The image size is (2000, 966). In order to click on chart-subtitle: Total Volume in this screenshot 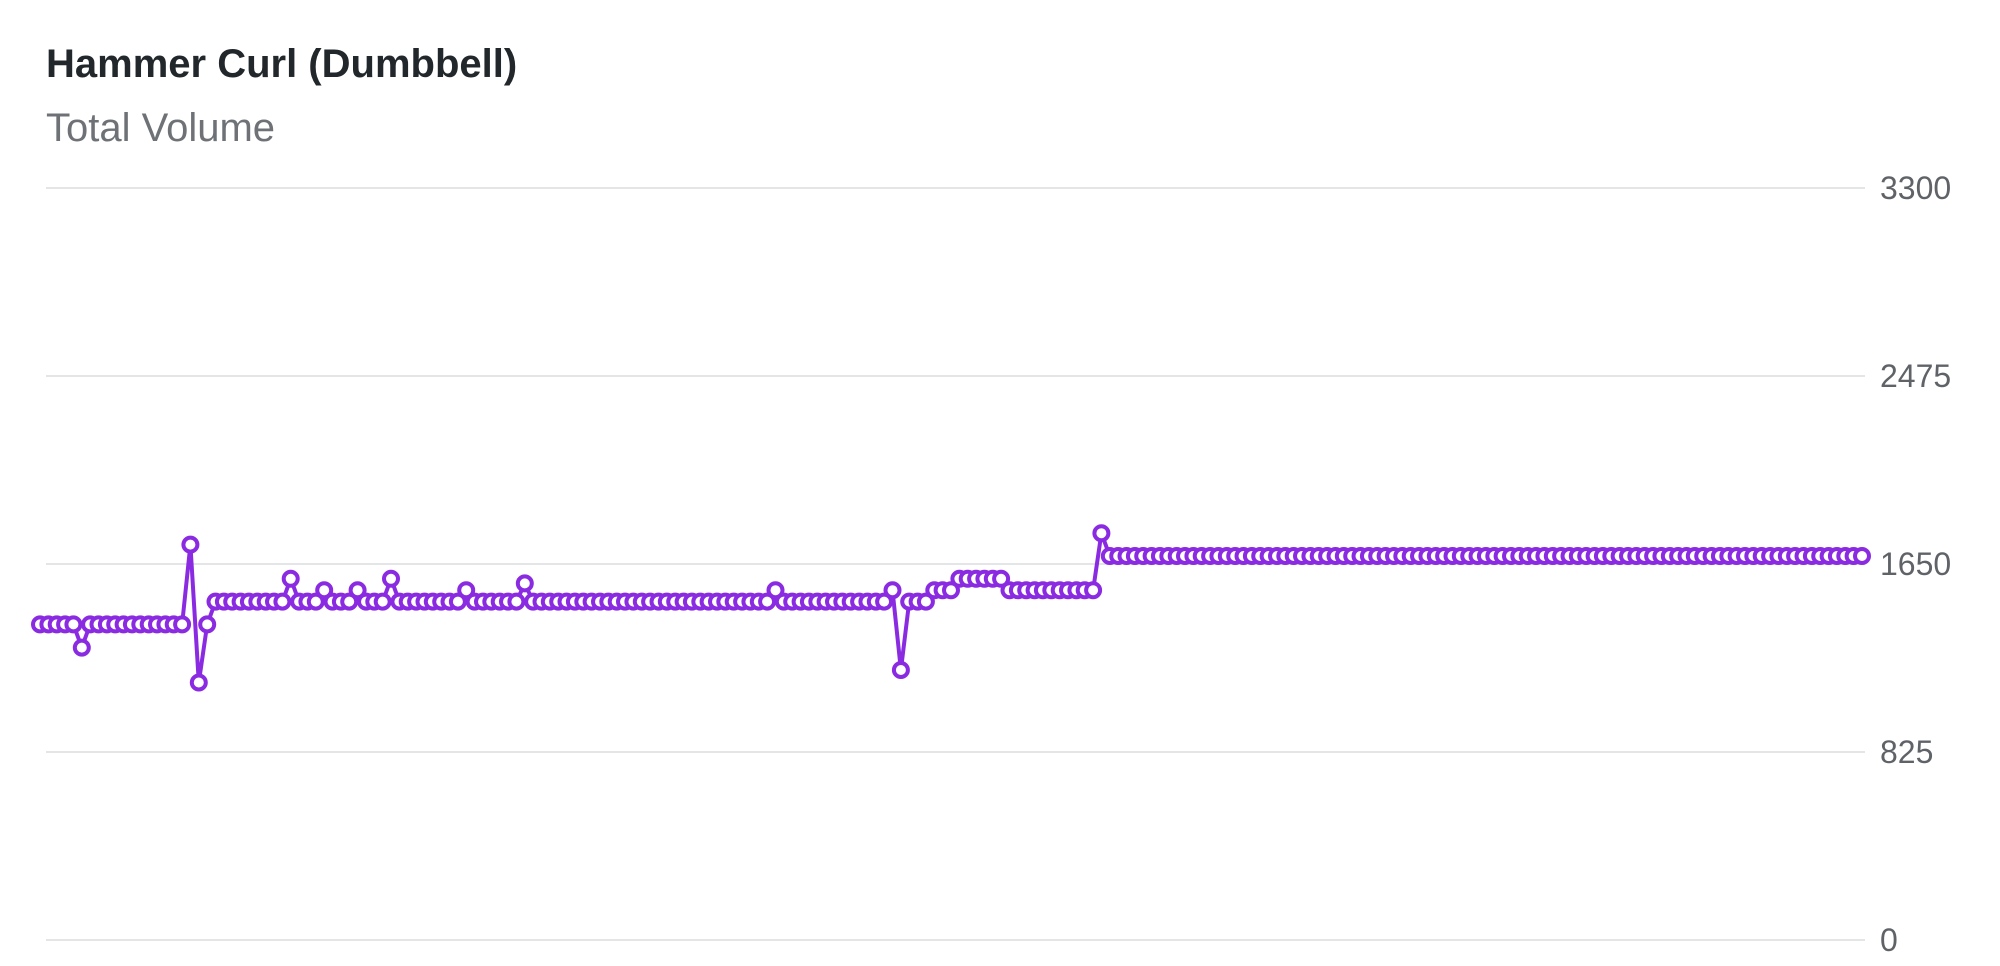, I will do `click(161, 128)`.